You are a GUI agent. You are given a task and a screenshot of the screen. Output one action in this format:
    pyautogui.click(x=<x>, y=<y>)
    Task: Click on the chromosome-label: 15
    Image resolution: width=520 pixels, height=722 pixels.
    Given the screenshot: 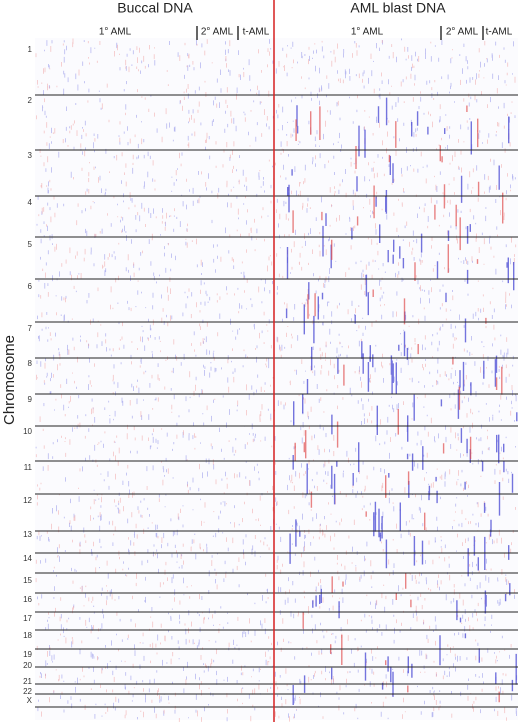 What is the action you would take?
    pyautogui.click(x=27, y=580)
    